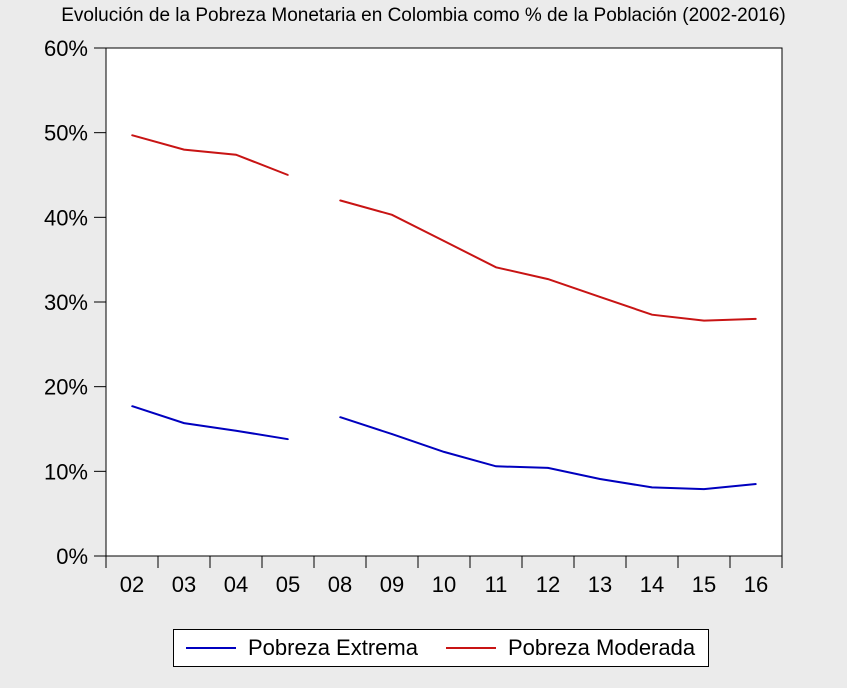  I want to click on series-line-pobreza-extrema, so click(210, 423).